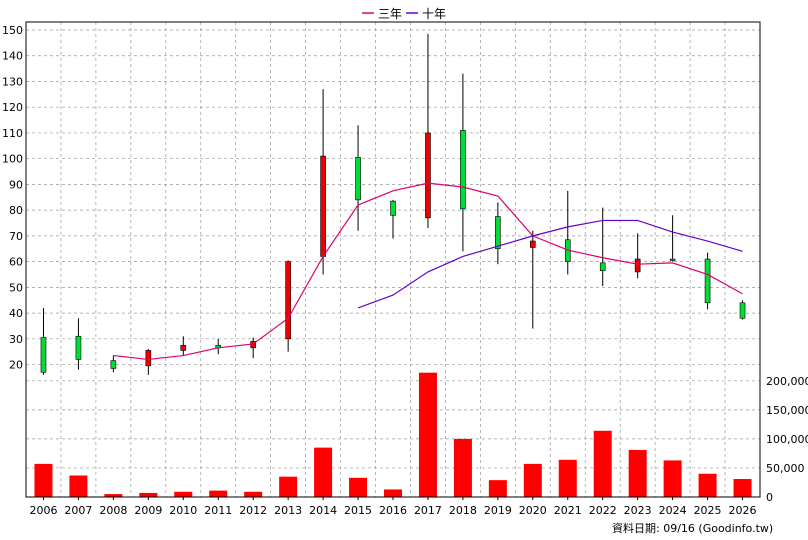 The width and height of the screenshot is (808, 540). What do you see at coordinates (113, 510) in the screenshot?
I see `x-tick-label: 2008` at bounding box center [113, 510].